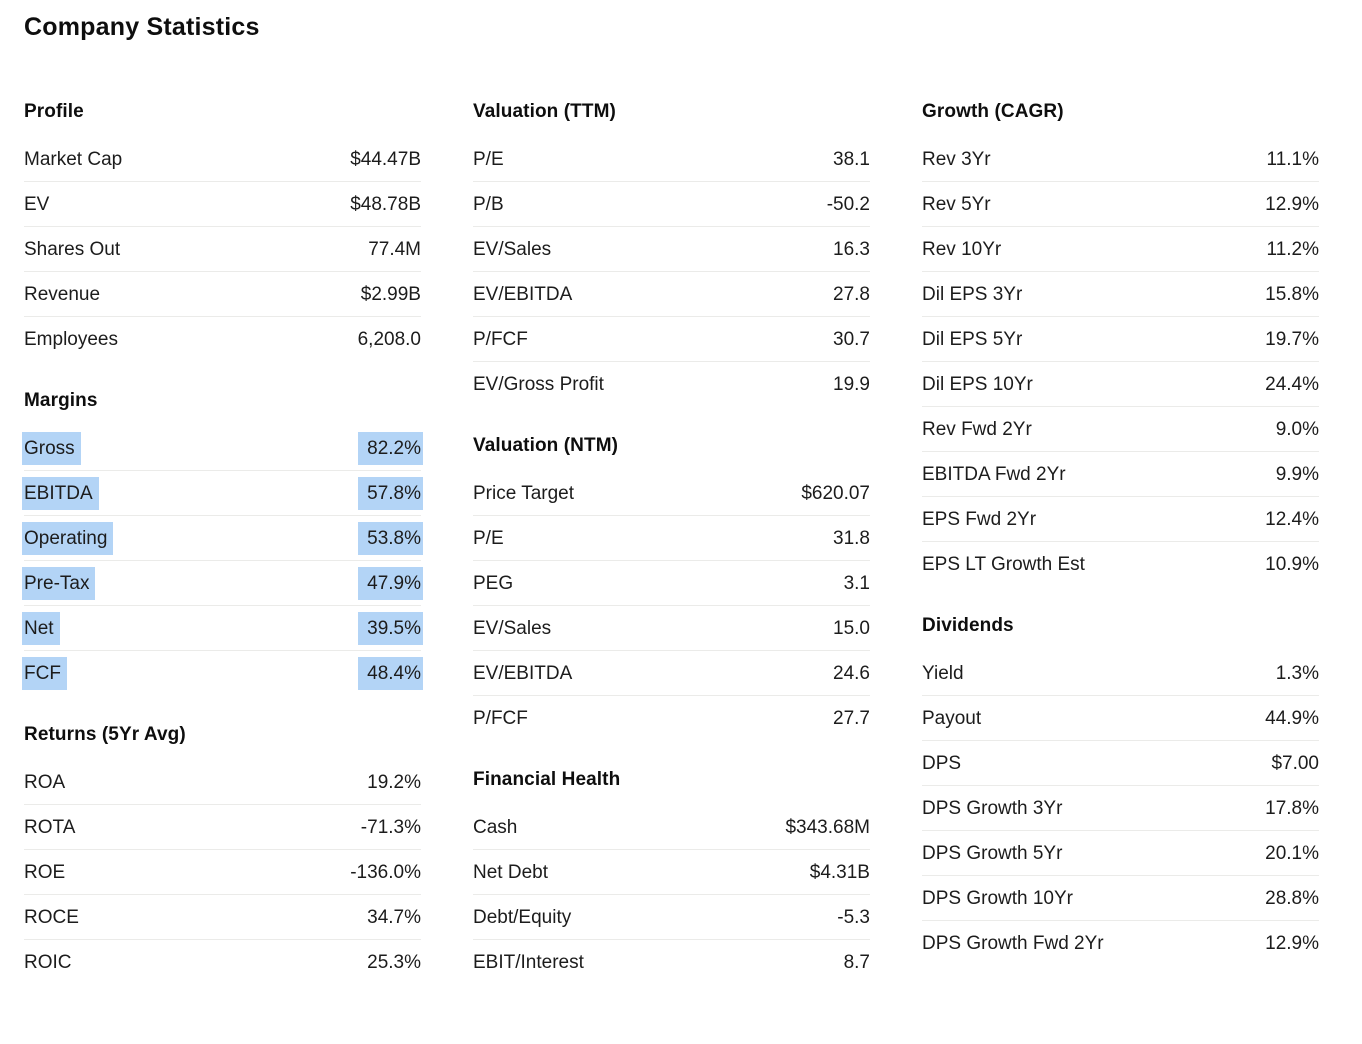 This screenshot has width=1362, height=1044. Describe the element at coordinates (222, 448) in the screenshot. I see `stat-row-gross: Gross 82.2%` at that location.